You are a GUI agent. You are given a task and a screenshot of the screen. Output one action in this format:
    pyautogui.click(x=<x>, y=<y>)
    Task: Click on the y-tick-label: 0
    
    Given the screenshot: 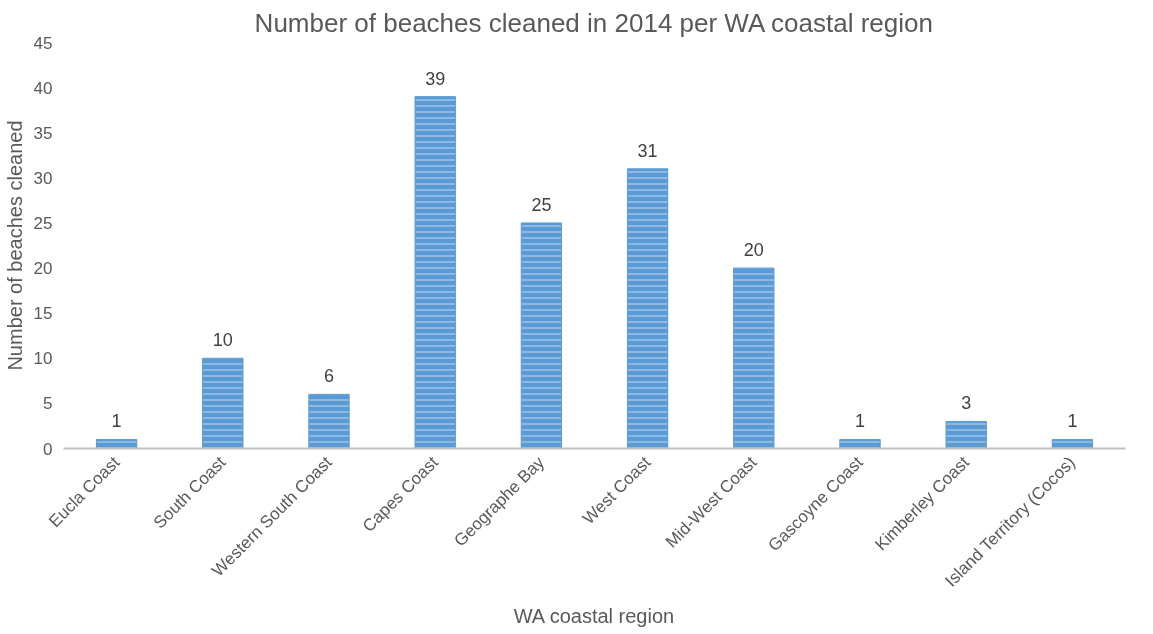 What is the action you would take?
    pyautogui.click(x=48, y=449)
    